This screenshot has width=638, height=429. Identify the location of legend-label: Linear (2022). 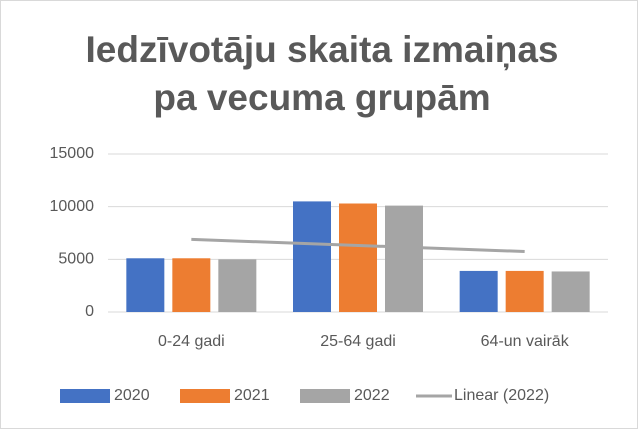
(501, 395).